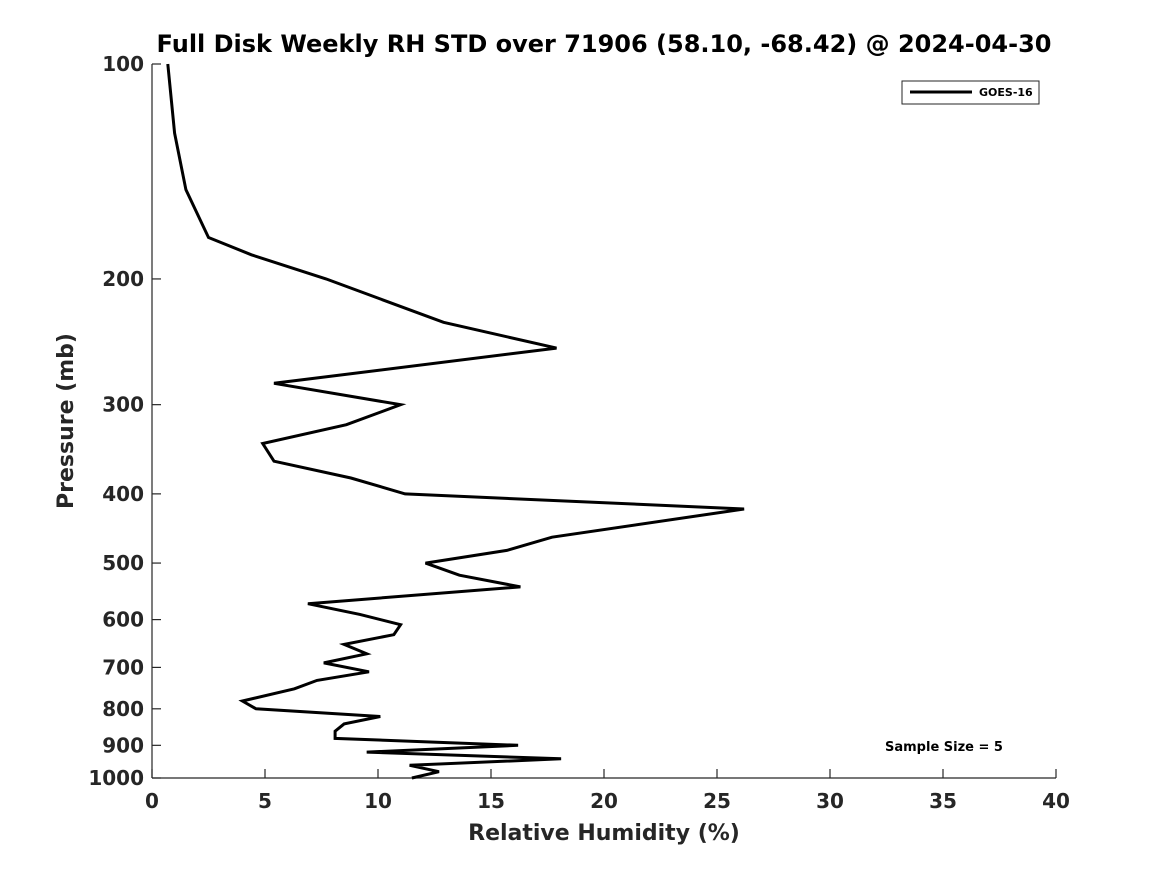 The width and height of the screenshot is (1167, 880). I want to click on x-tick-label: 25, so click(717, 801).